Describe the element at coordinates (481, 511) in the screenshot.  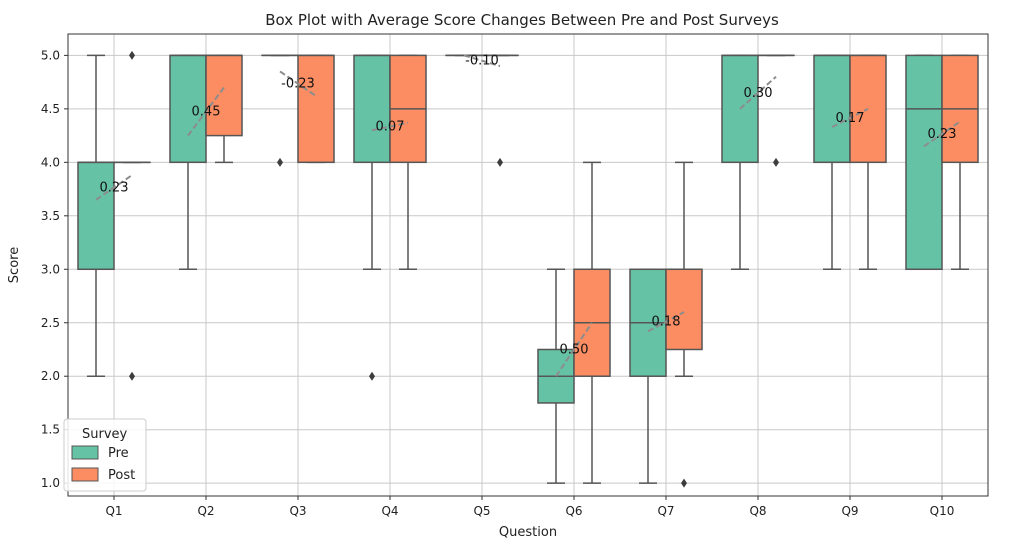
I see `x-tick-label: Q5` at that location.